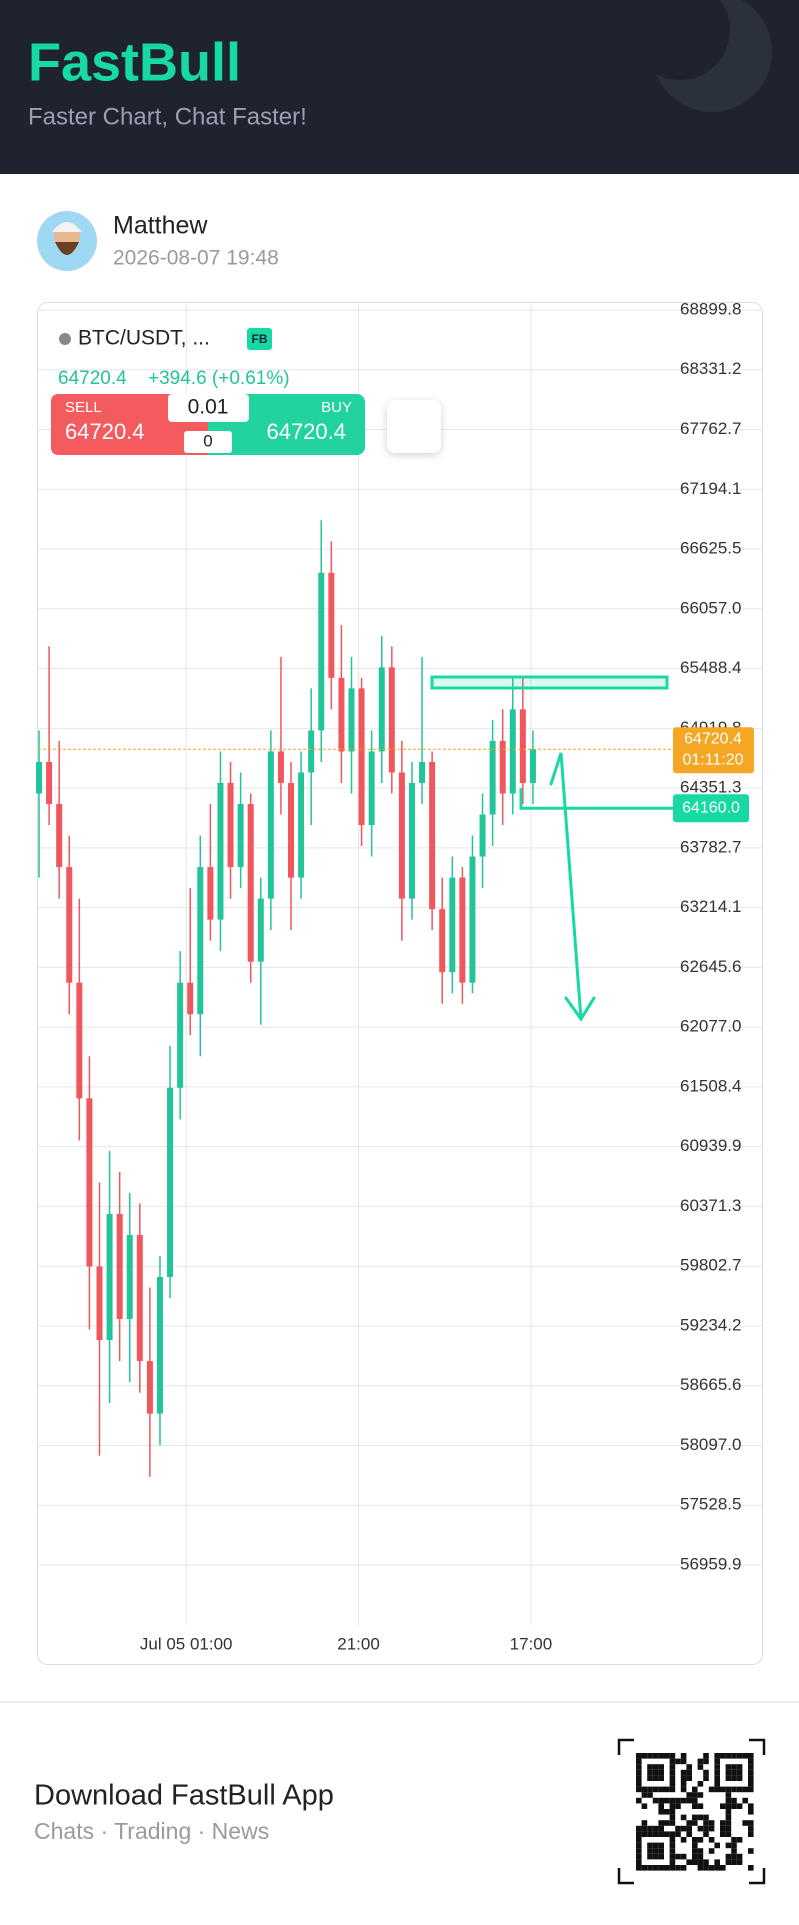 This screenshot has width=799, height=1925. I want to click on quote-change: +394.6 (+0.61%), so click(219, 378).